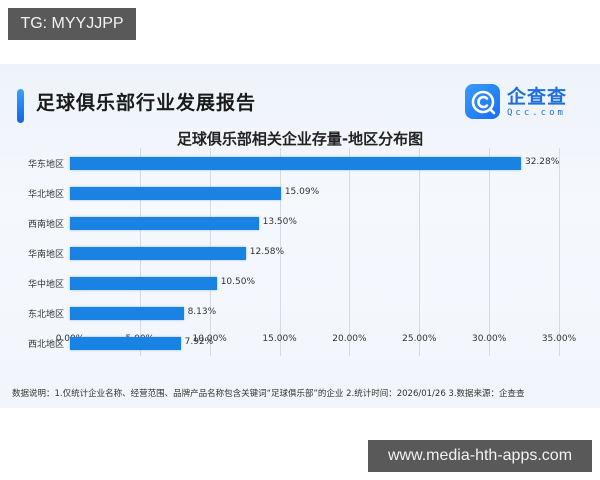  I want to click on logo-name-en: Qcc.com, so click(536, 112).